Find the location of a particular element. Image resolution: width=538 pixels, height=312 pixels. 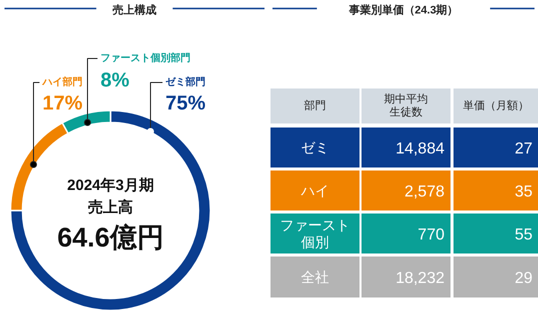

text: 64.6億円 is located at coordinates (110, 237).